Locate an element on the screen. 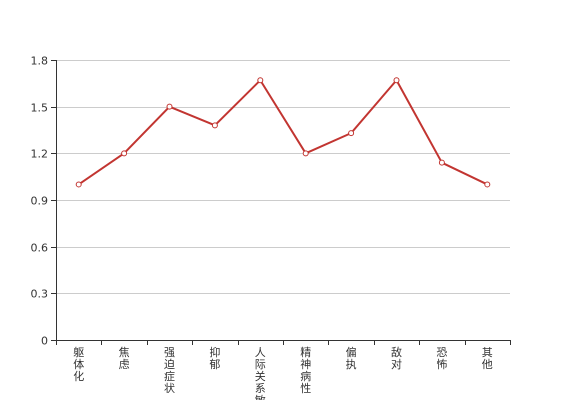  x-category-label-0: 躯体化 is located at coordinates (78, 364).